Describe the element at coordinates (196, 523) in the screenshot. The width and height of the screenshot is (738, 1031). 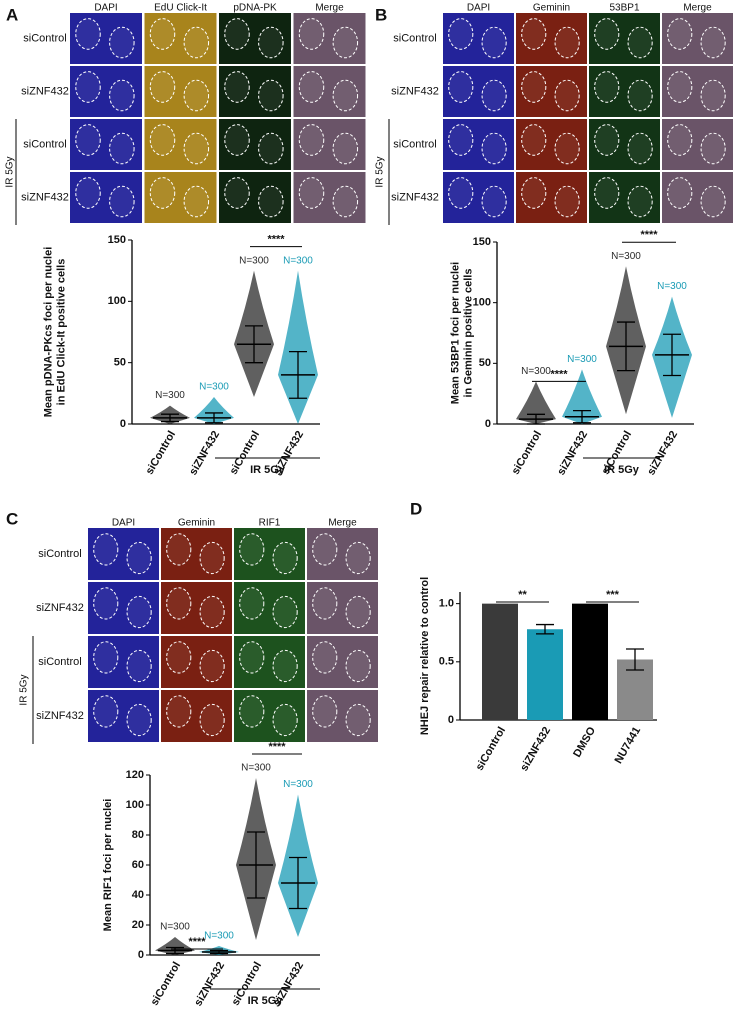
I see `column-header: Geminin` at that location.